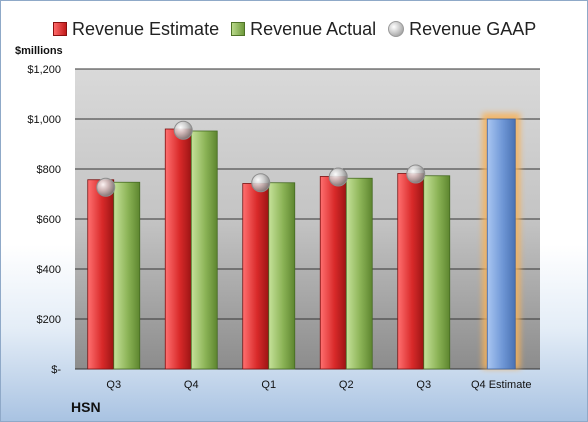 The width and height of the screenshot is (588, 422). Describe the element at coordinates (268, 385) in the screenshot. I see `x-tick-label: Q1` at that location.